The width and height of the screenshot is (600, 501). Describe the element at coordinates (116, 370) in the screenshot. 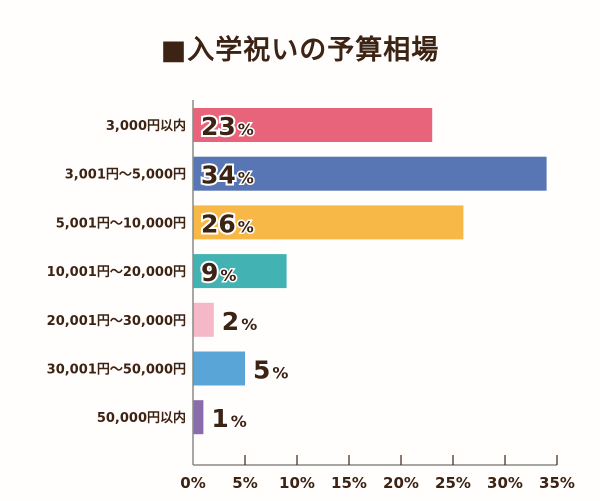

I see `category-label: 30,001円～50,000円` at that location.